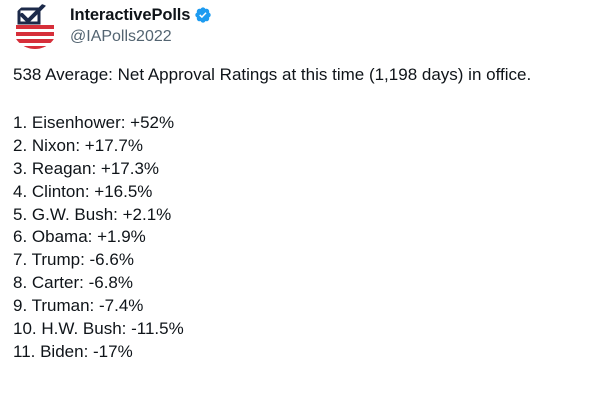  Describe the element at coordinates (121, 36) in the screenshot. I see `handle: @IAPolls2022` at that location.